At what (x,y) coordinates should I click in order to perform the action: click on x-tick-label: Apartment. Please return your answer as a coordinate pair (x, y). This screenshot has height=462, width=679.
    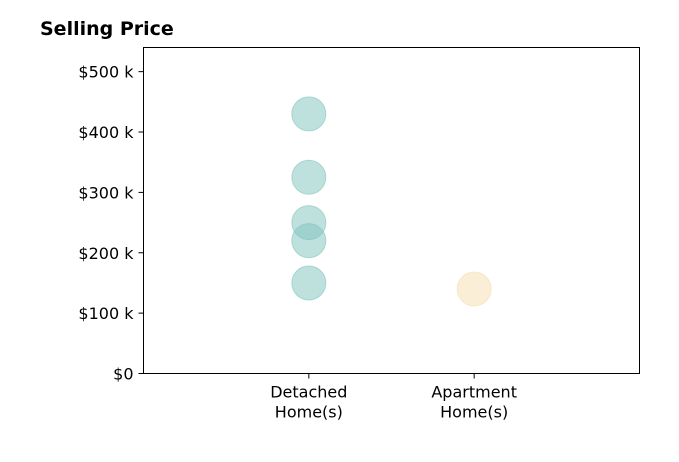
    Looking at the image, I should click on (474, 392).